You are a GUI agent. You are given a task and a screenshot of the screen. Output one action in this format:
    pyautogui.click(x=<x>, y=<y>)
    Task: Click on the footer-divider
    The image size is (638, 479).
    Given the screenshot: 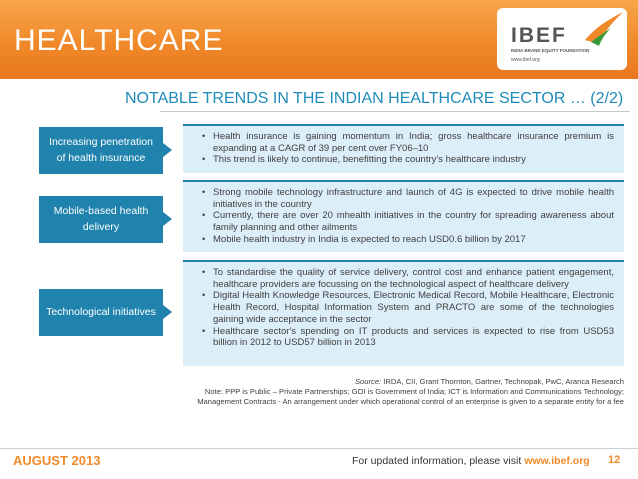 What is the action you would take?
    pyautogui.click(x=319, y=448)
    